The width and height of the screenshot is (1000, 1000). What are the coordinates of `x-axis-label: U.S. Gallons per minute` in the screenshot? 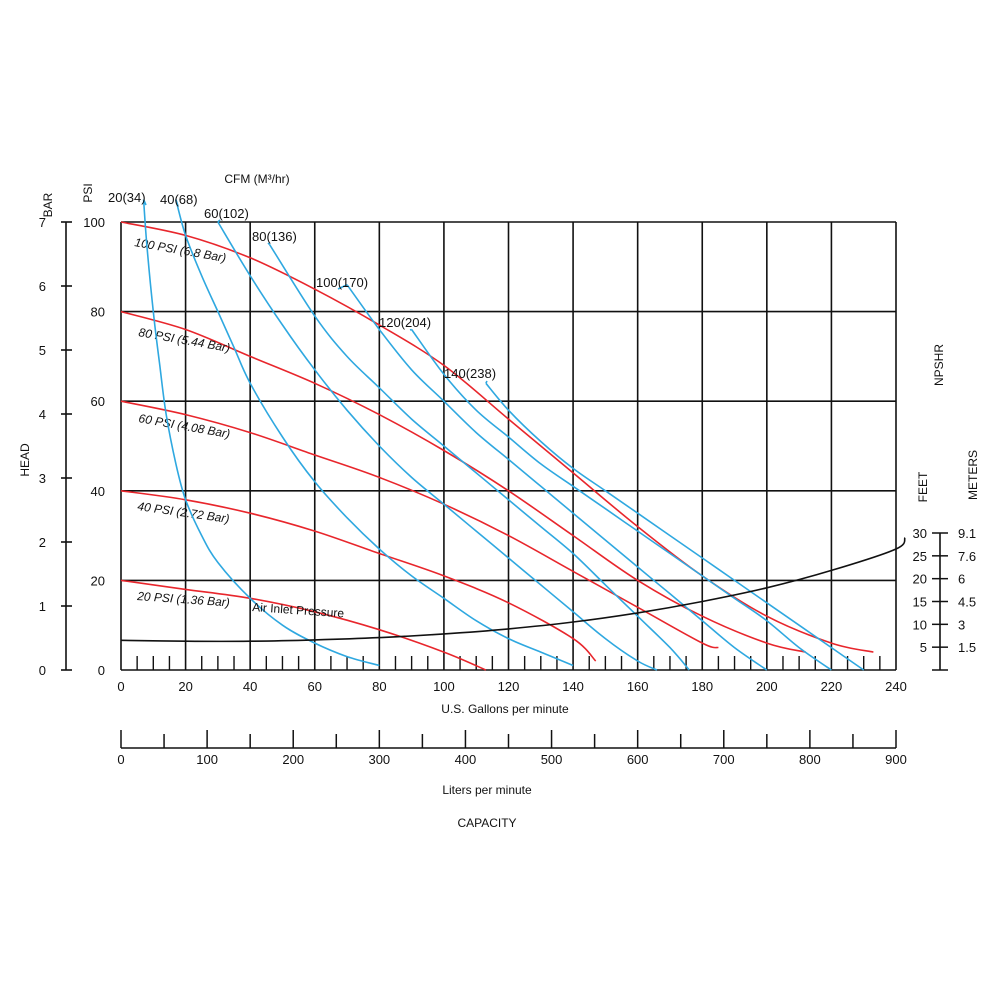 It's located at (505, 709).